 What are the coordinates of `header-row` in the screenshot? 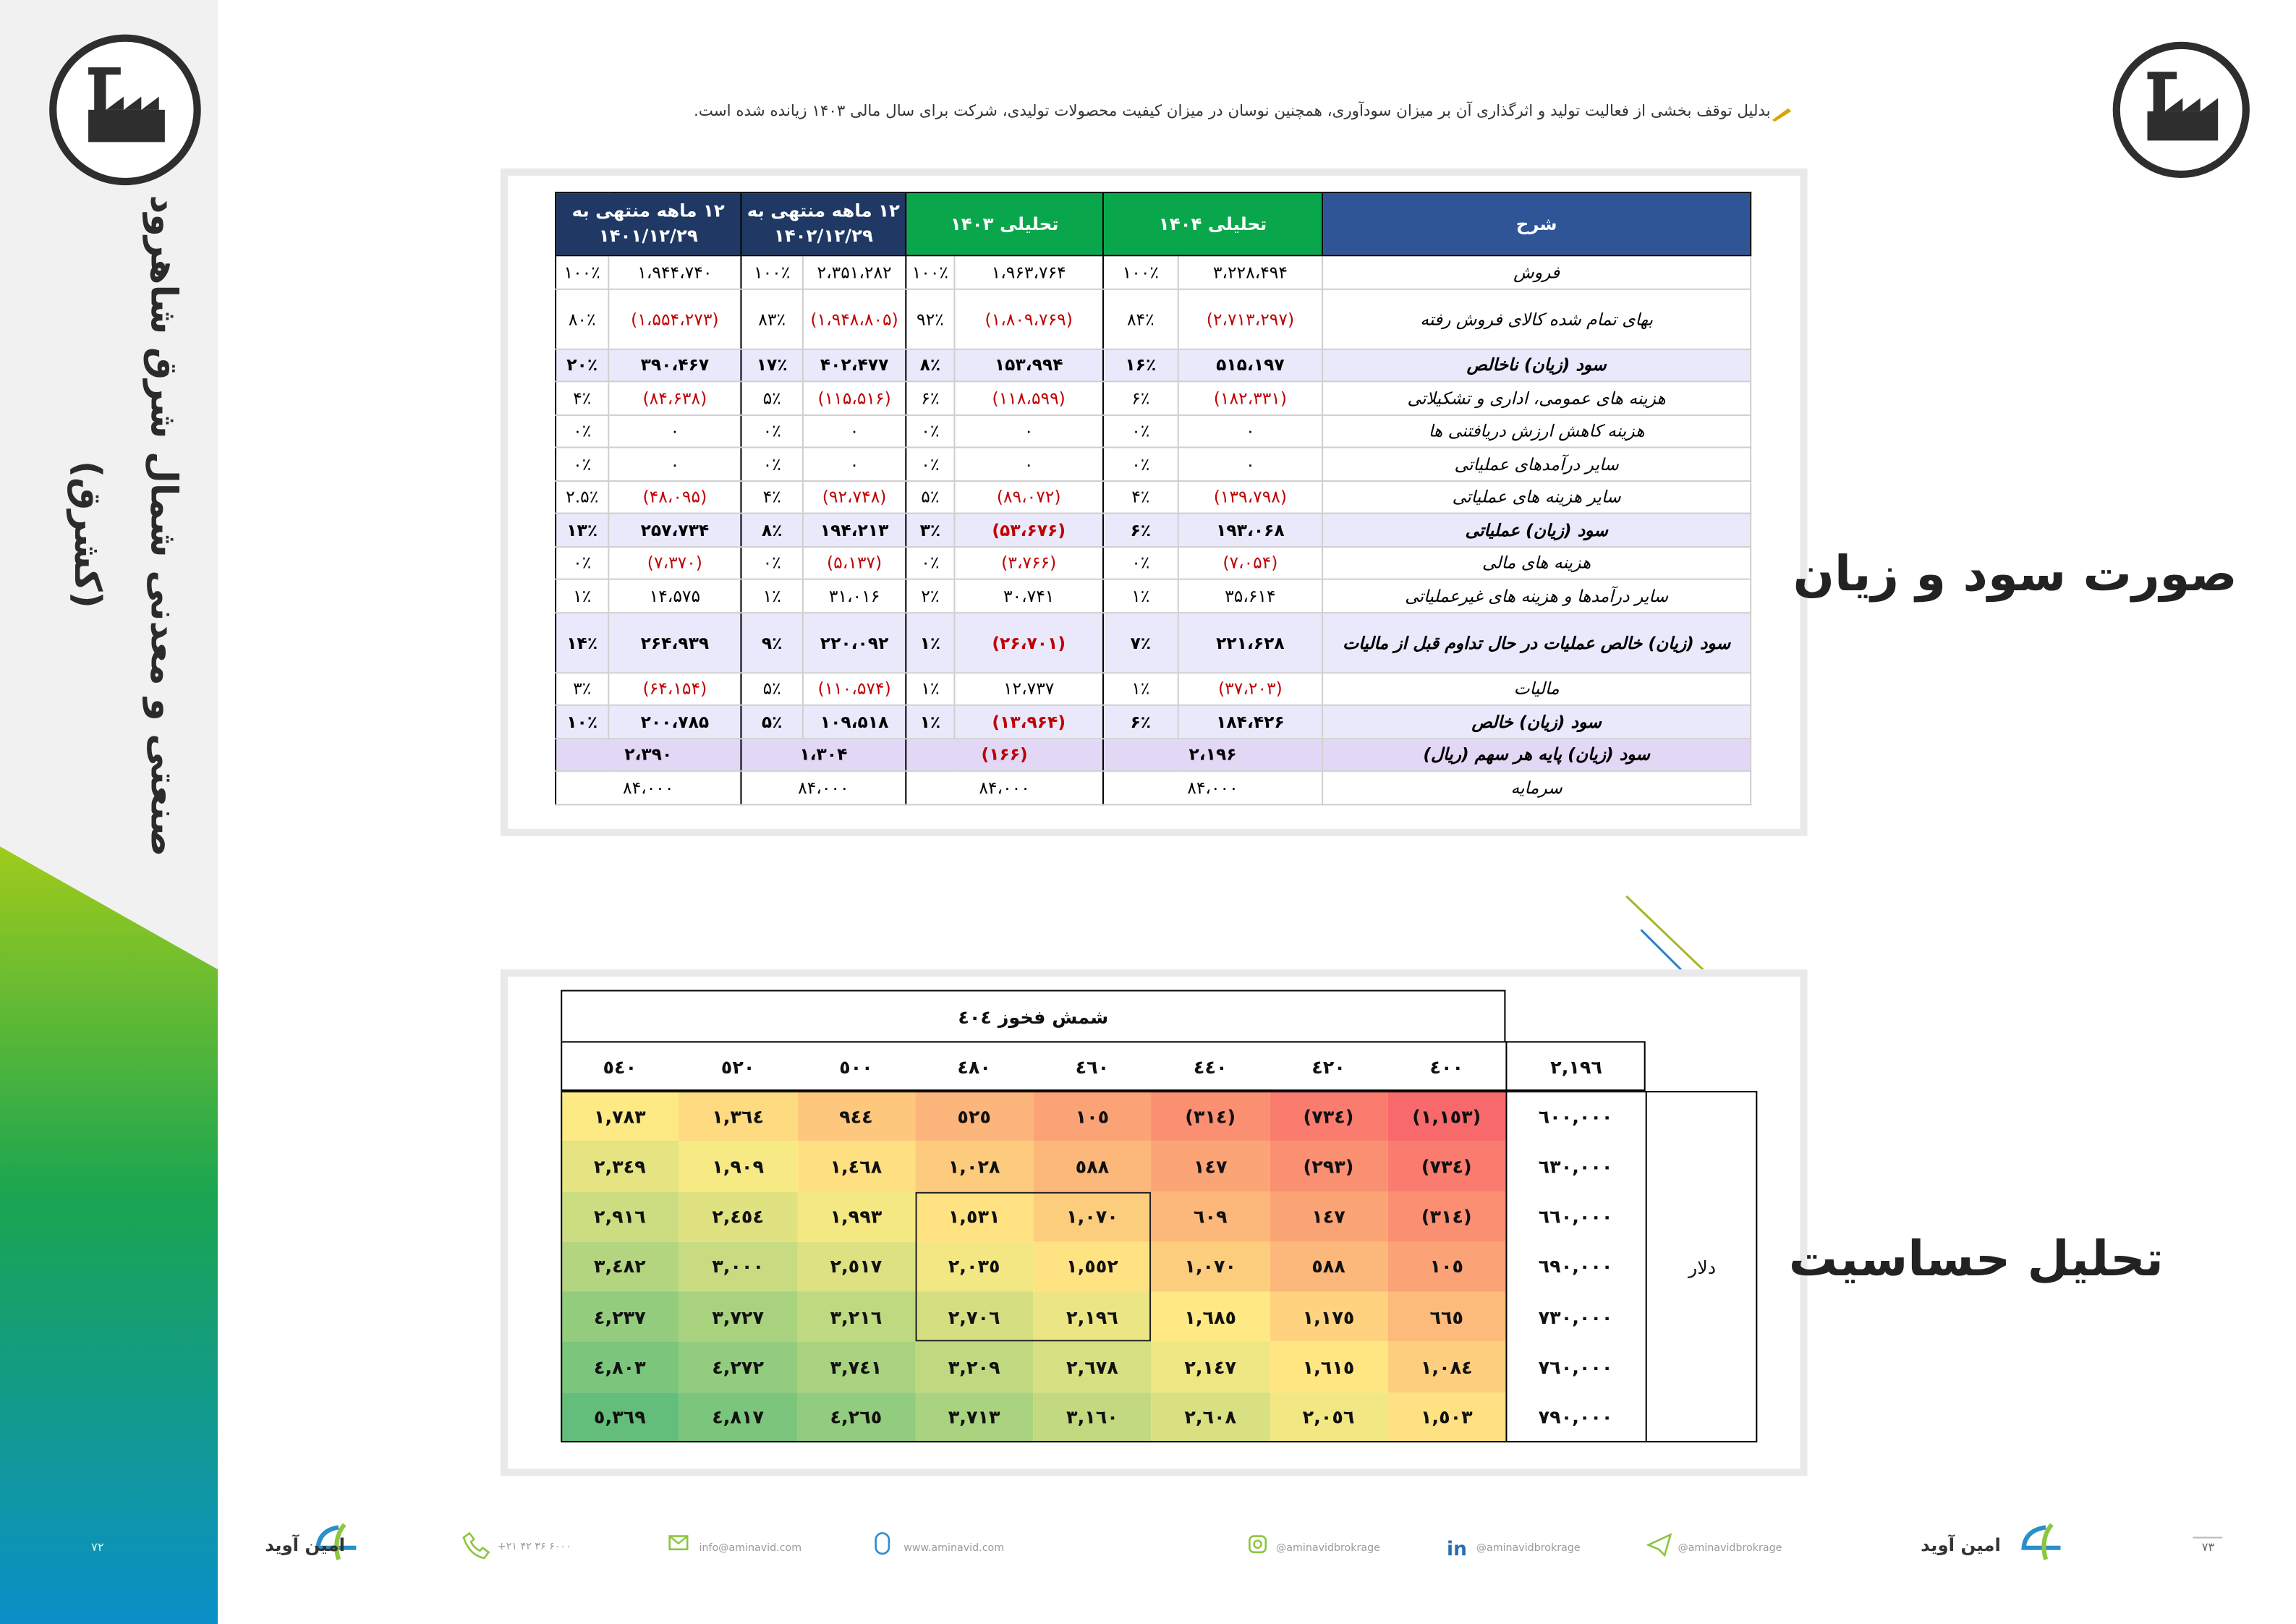 It's located at (1103, 1066).